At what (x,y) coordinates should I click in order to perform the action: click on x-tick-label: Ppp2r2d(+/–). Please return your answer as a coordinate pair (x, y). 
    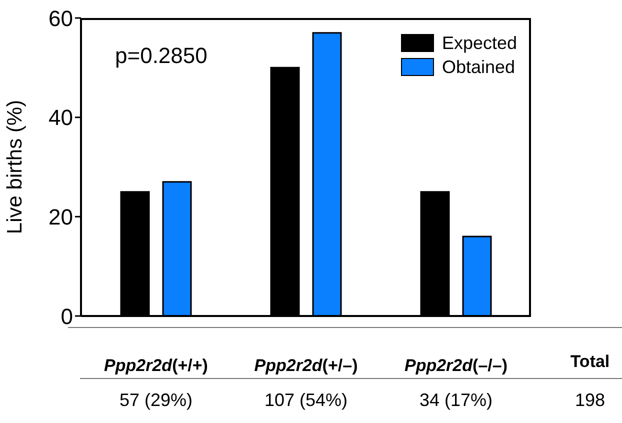
    Looking at the image, I should click on (306, 365).